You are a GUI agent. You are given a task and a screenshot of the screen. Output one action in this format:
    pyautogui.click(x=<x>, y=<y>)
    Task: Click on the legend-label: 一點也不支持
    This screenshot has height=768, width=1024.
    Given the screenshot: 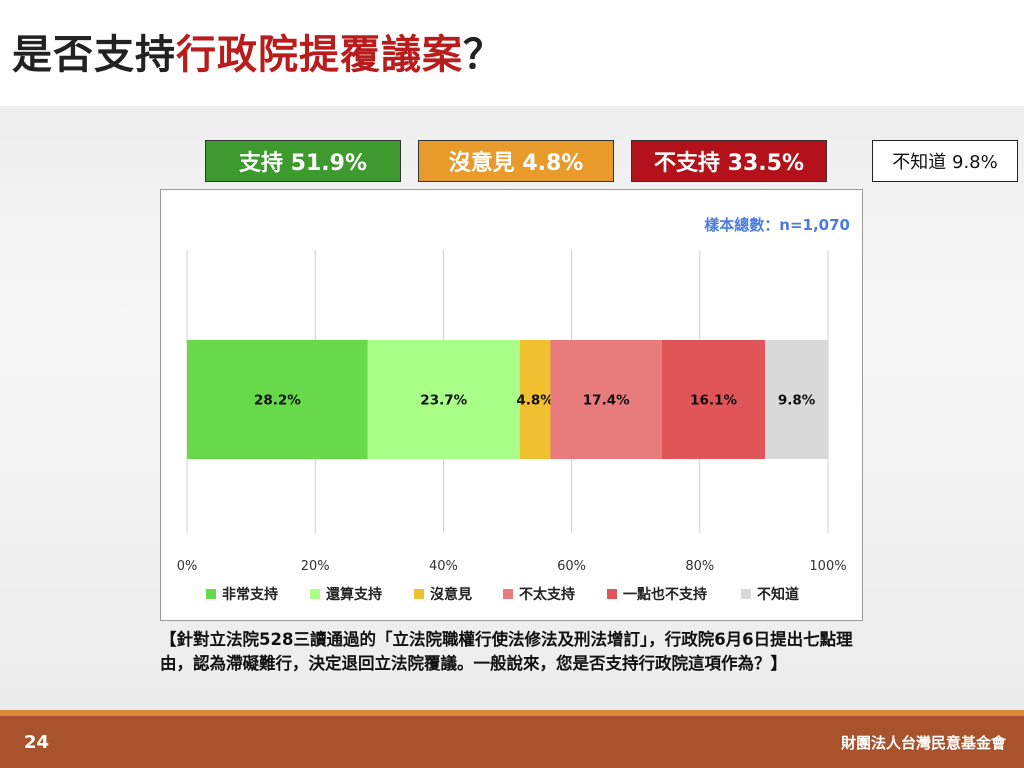 What is the action you would take?
    pyautogui.click(x=665, y=594)
    